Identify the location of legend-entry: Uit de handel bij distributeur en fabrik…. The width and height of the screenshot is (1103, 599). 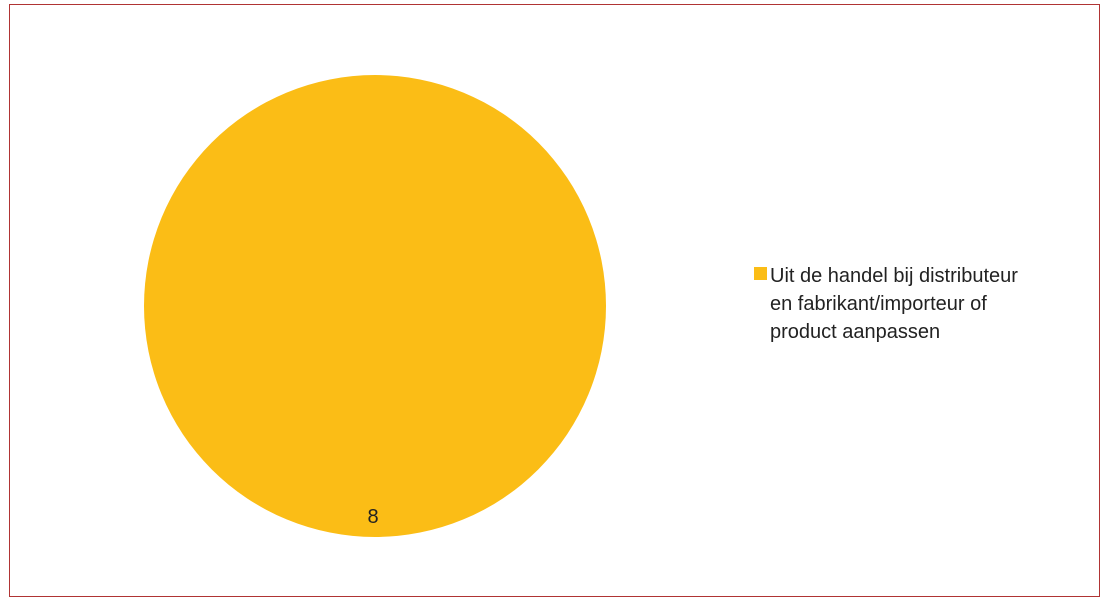
(924, 304).